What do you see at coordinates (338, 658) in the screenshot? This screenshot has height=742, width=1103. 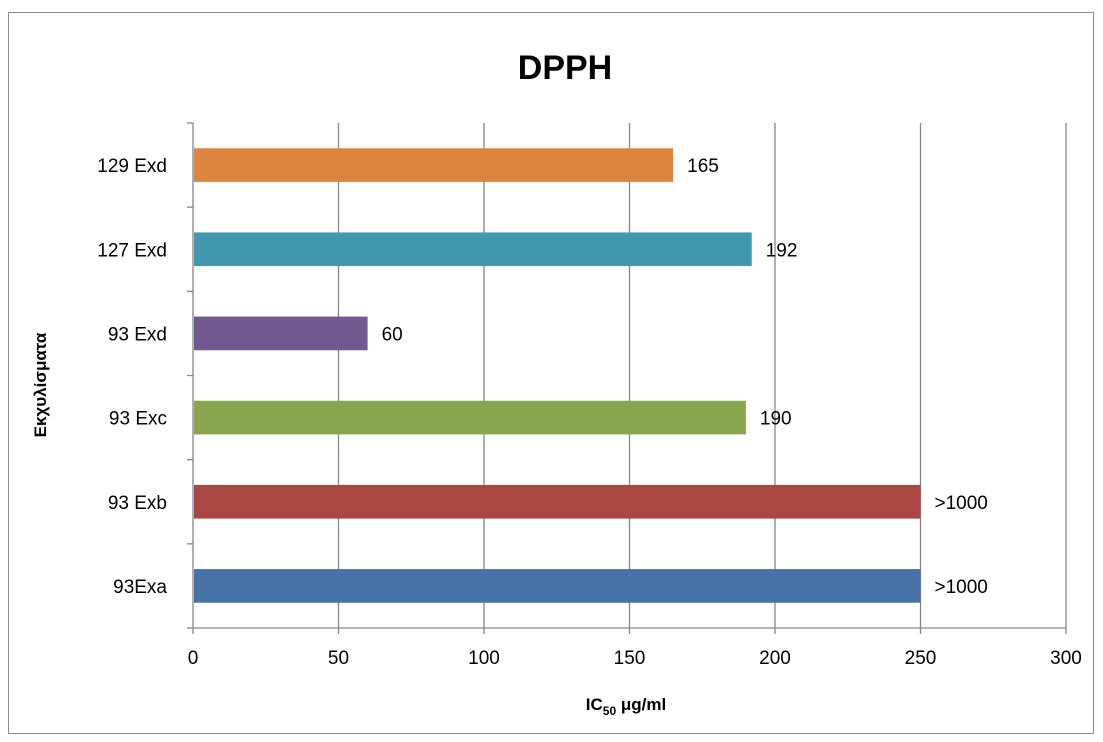 I see `x-tick-label-50: 50` at bounding box center [338, 658].